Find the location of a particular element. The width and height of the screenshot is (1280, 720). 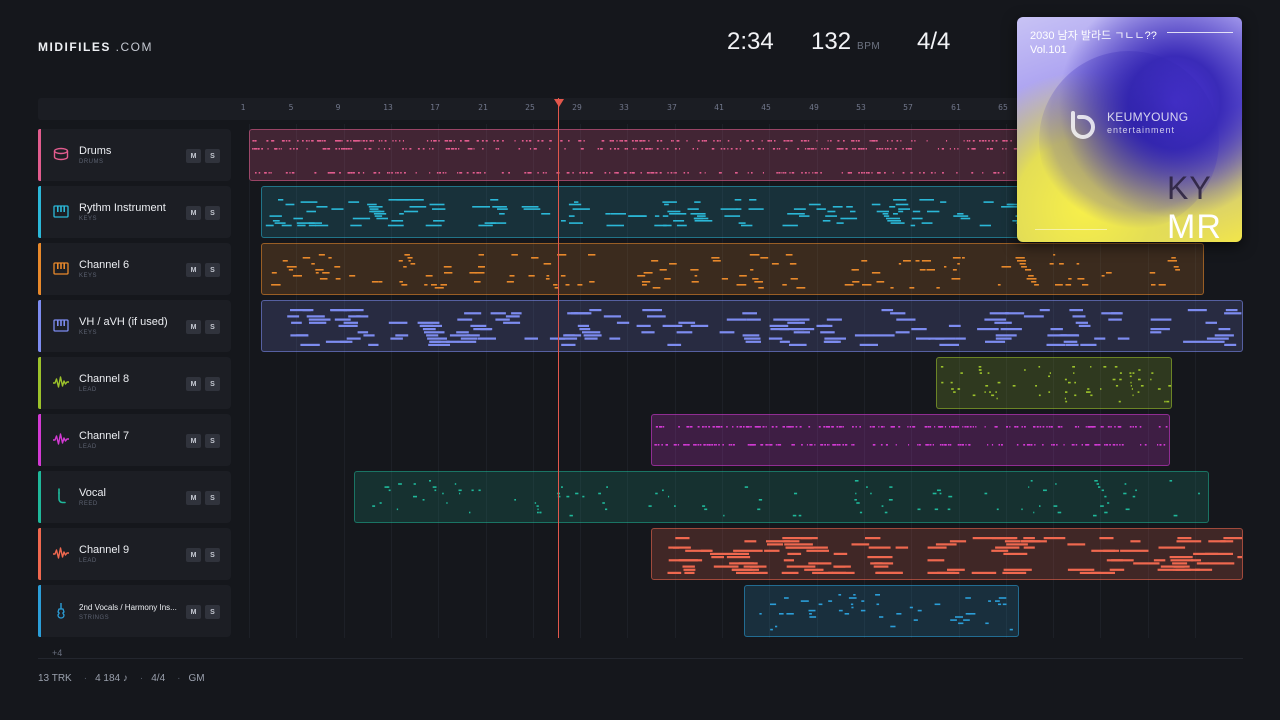

track-channel-7: Channel 7 LEAD M S is located at coordinates (134, 440).